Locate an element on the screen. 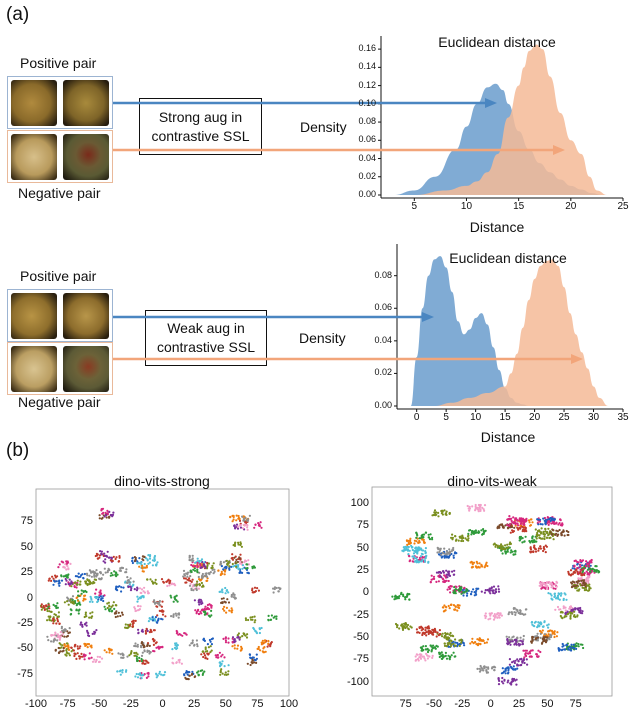  y-tick-label: -75 is located at coordinates (25, 673).